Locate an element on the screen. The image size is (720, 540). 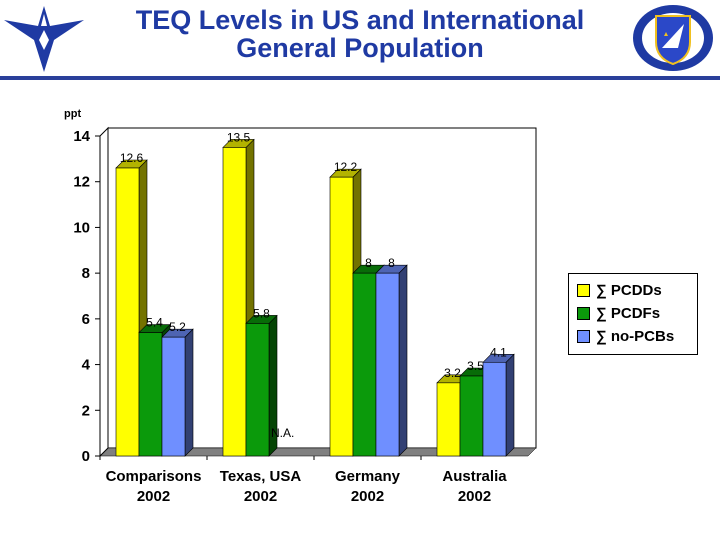
x-category-label: Australia is located at coordinates (474, 476).